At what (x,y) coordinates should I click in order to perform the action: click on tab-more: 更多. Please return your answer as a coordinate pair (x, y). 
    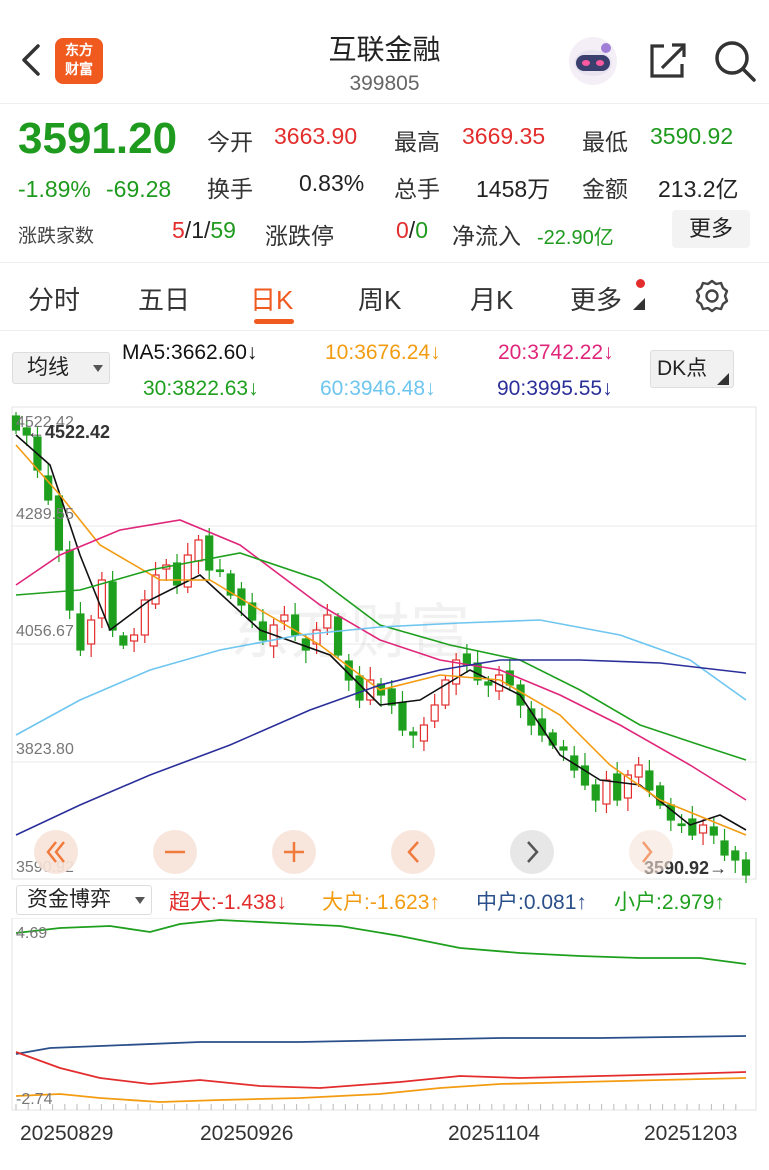
    Looking at the image, I should click on (596, 300).